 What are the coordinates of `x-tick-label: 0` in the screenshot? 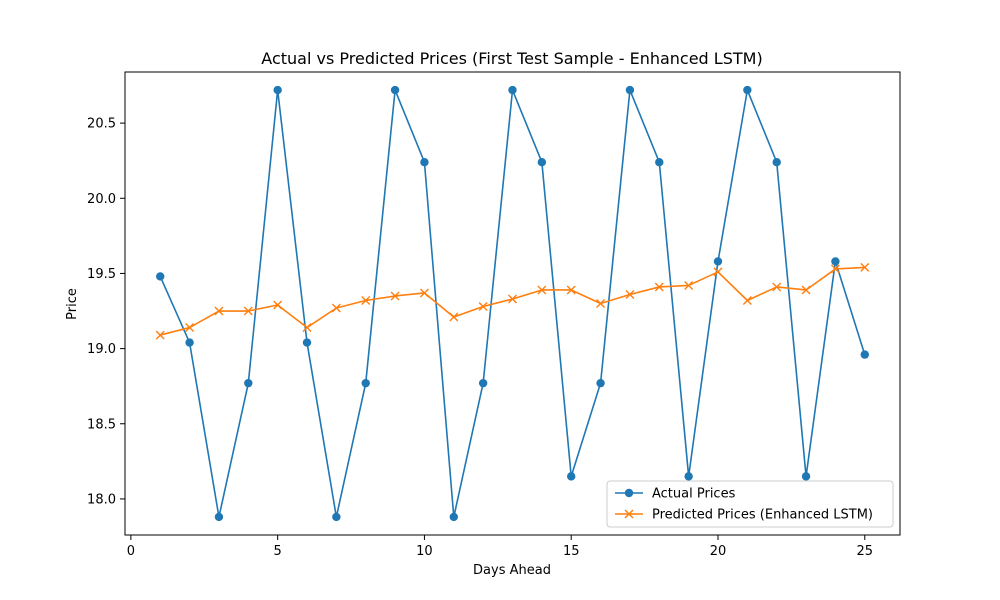 It's located at (131, 551).